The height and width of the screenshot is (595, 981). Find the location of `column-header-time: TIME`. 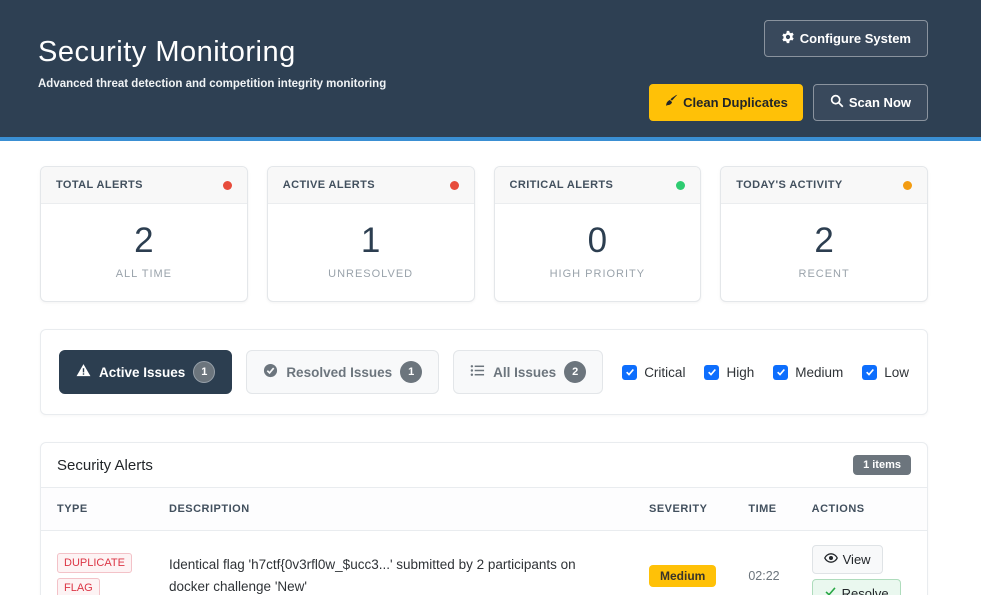

column-header-time: TIME is located at coordinates (764, 509).